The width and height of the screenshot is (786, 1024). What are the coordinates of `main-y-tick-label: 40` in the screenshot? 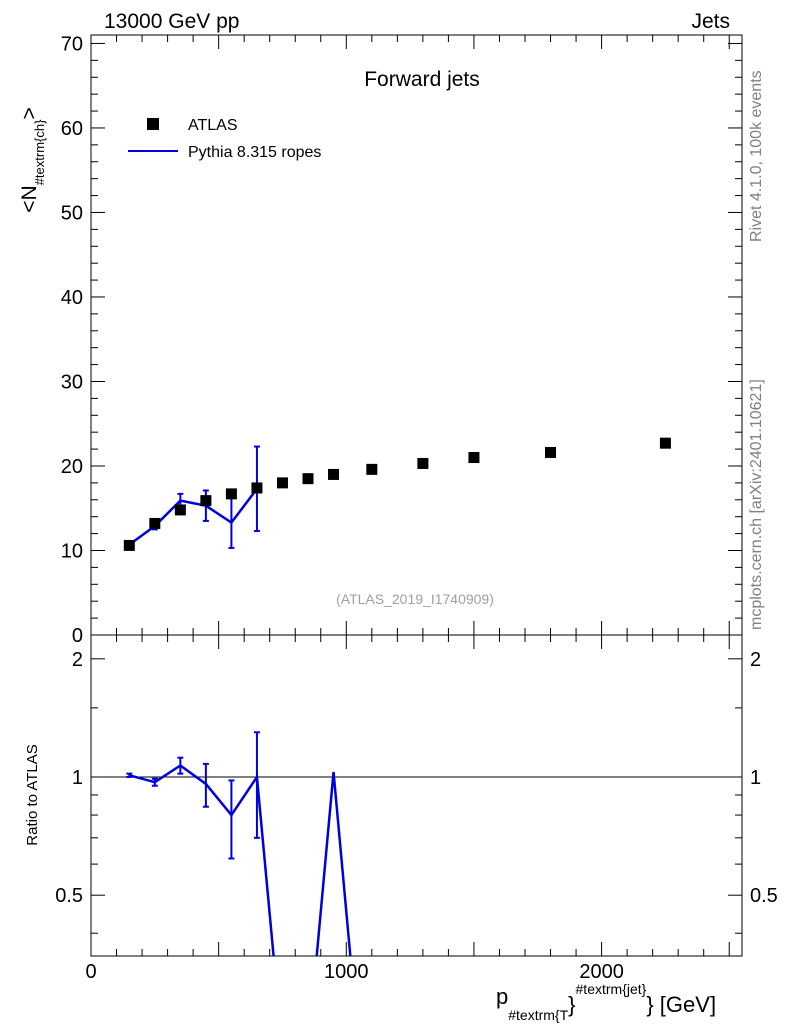 It's located at (72, 298).